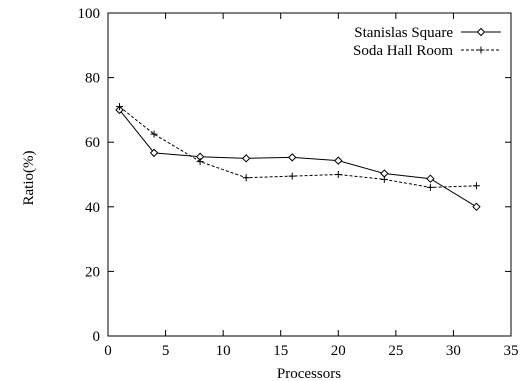  Describe the element at coordinates (89, 14) in the screenshot. I see `y-tick-label: 100` at that location.